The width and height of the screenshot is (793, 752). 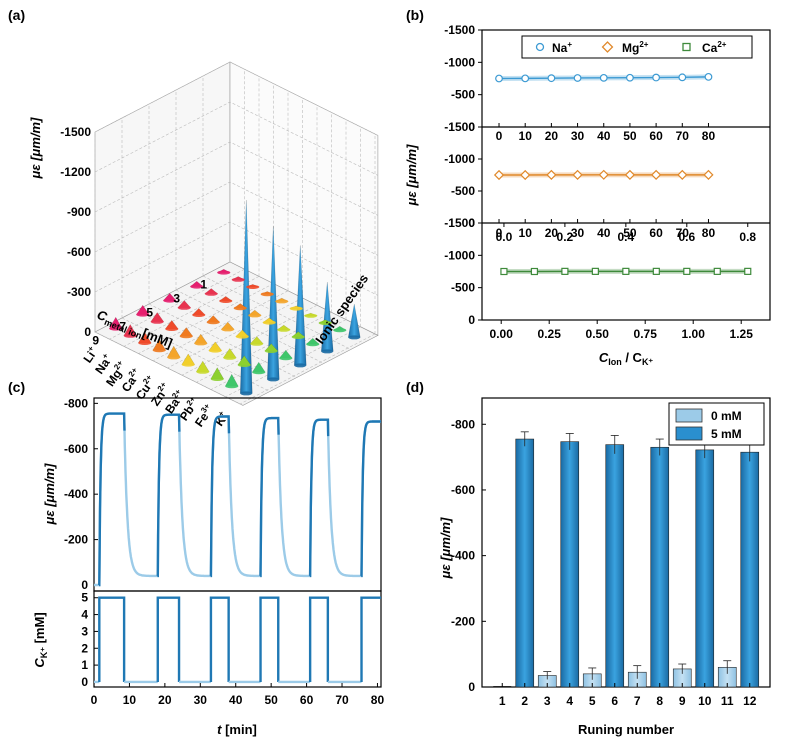 I want to click on a-conc-tick-label: 3, so click(x=176, y=299).